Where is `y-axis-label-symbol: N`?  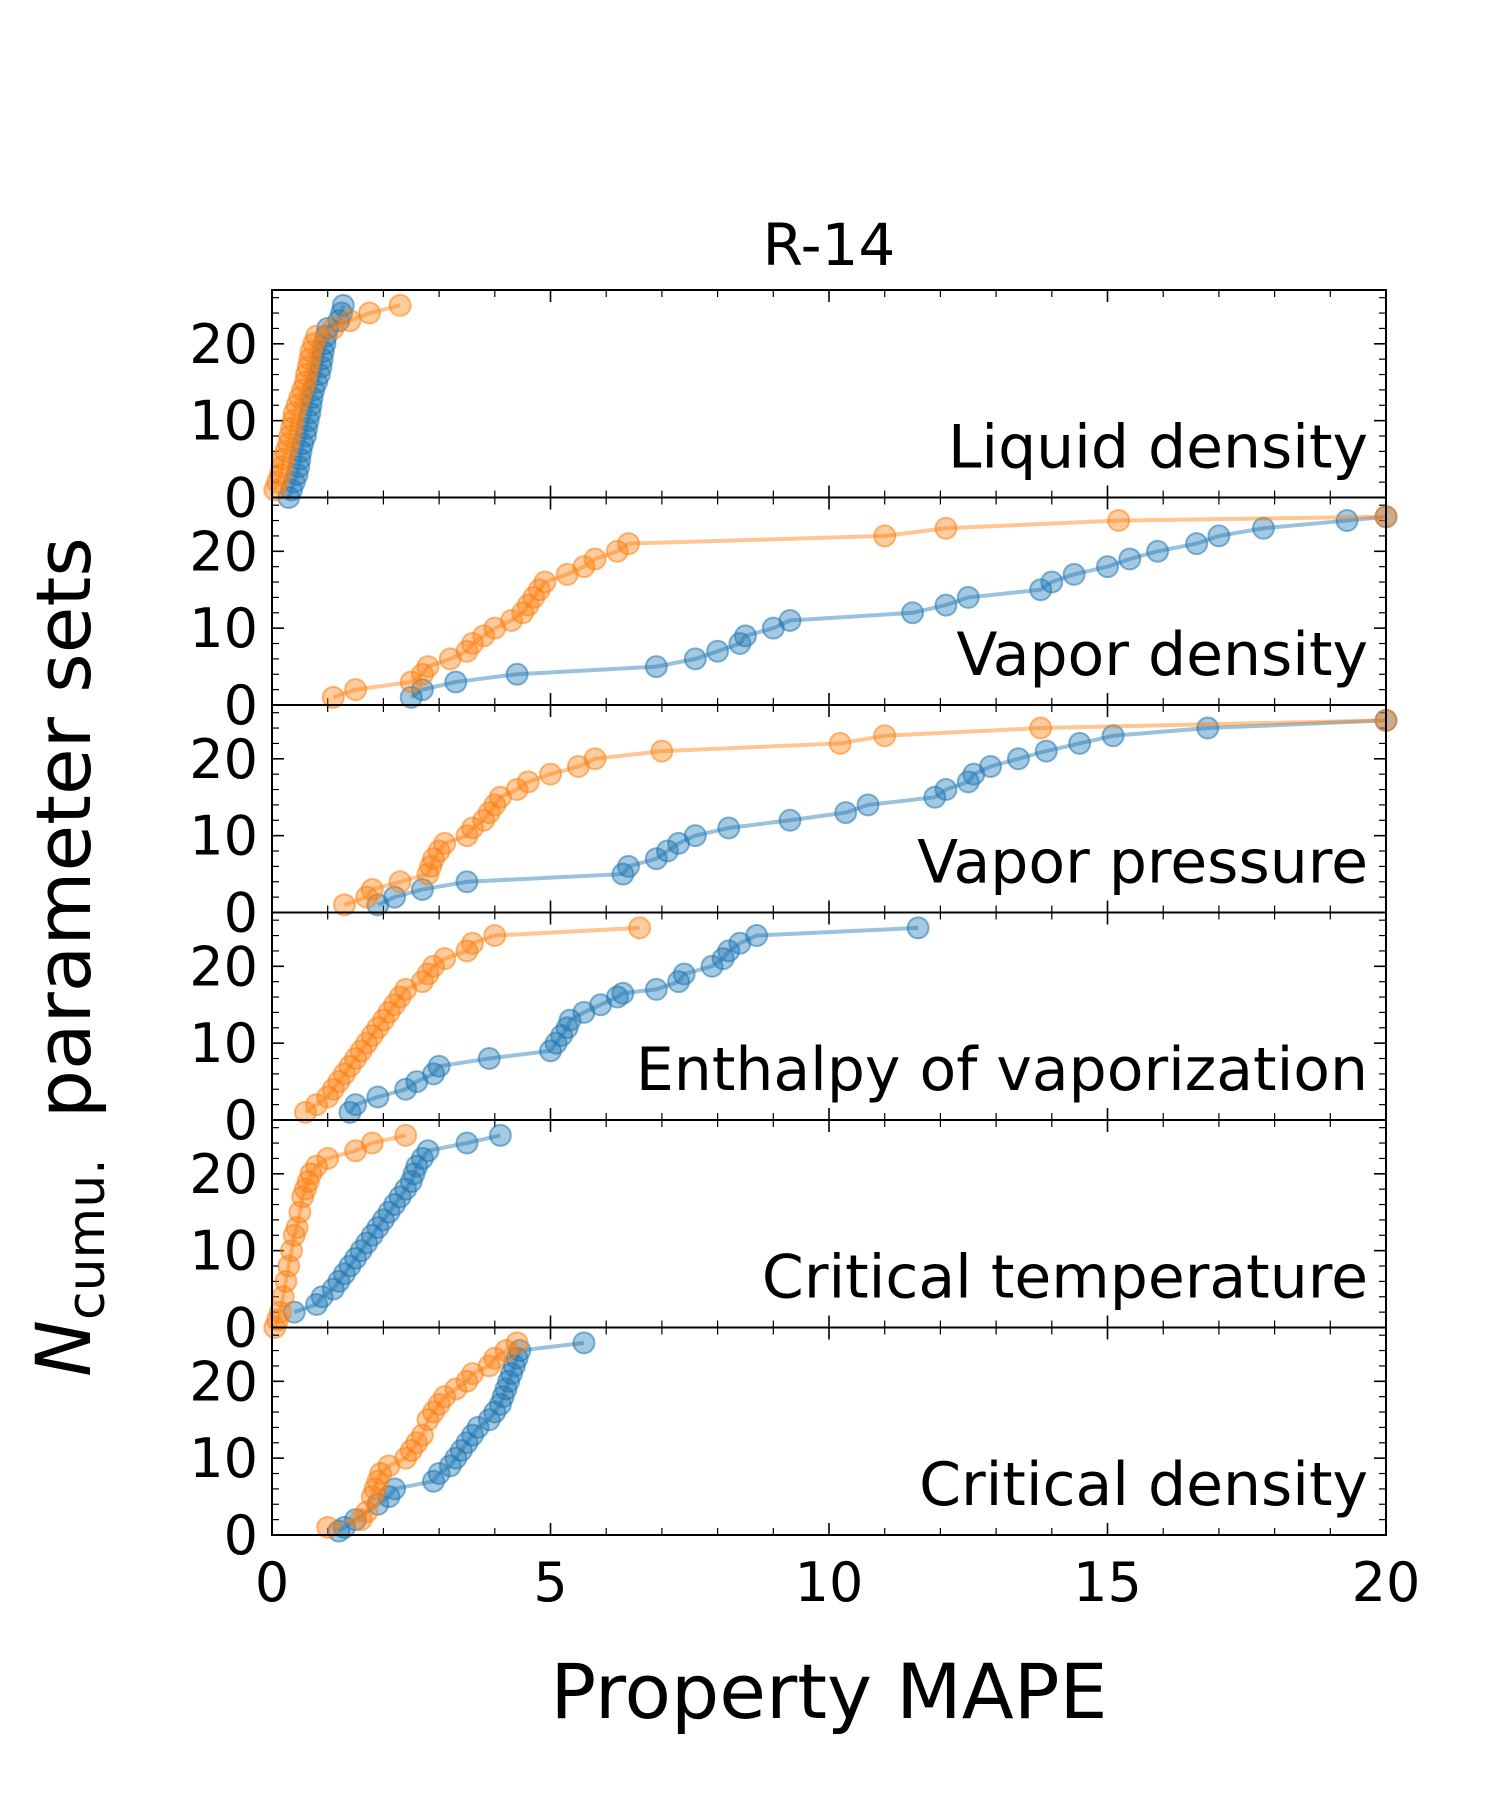 y-axis-label-symbol: N is located at coordinates (63, 1348).